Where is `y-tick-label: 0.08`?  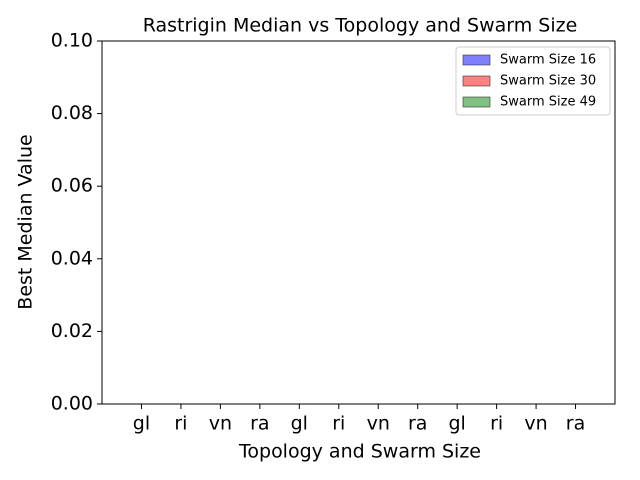
y-tick-label: 0.08 is located at coordinates (72, 113).